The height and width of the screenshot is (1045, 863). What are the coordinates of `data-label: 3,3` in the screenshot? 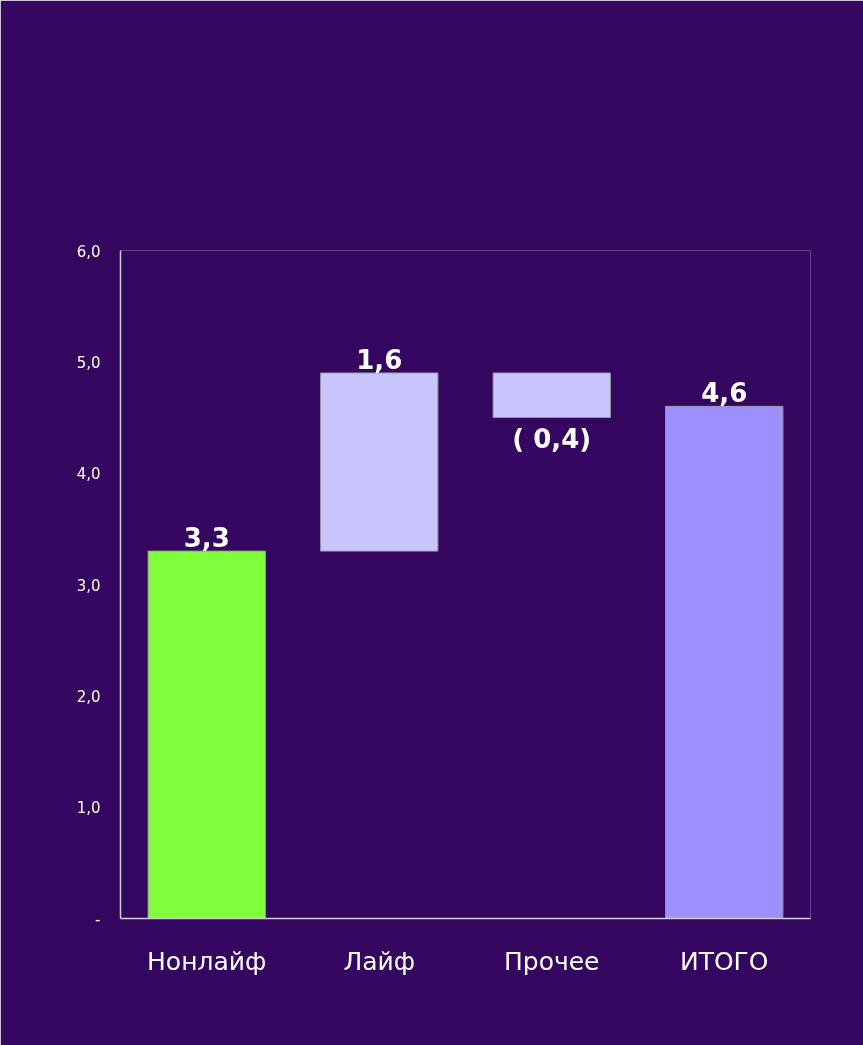 It's located at (206, 537).